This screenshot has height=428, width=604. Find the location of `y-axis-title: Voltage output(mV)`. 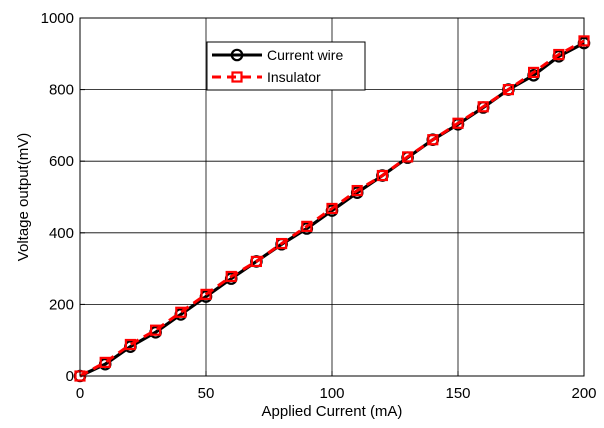

y-axis-title: Voltage output(mV) is located at coordinates (23, 197).